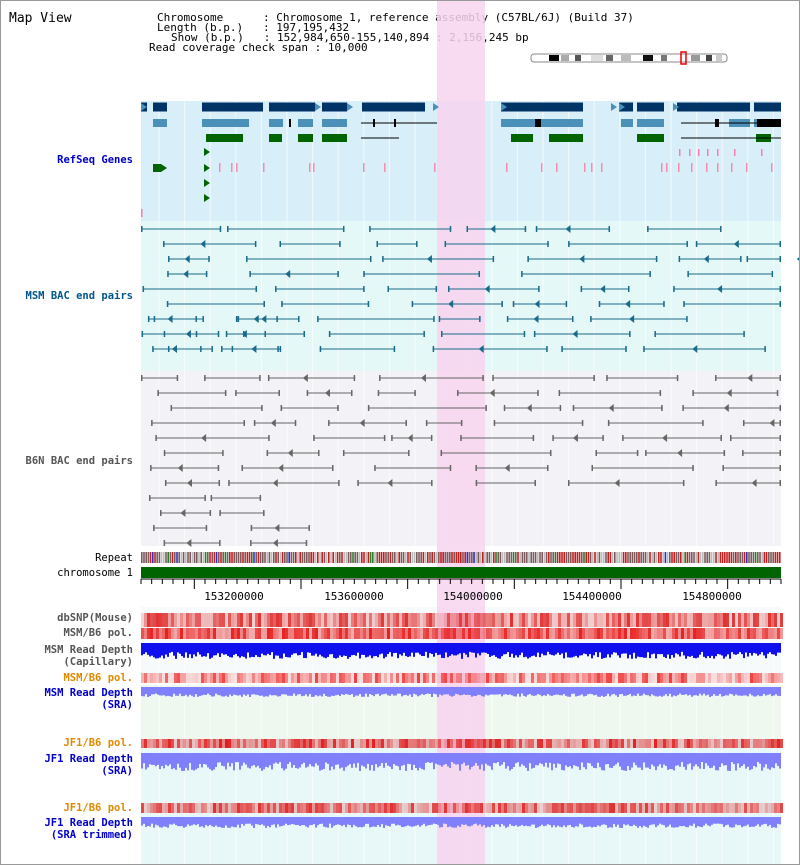 This screenshot has height=865, width=800. Describe the element at coordinates (95, 618) in the screenshot. I see `track-label-dbsnp: dbSNP(Mouse)` at that location.